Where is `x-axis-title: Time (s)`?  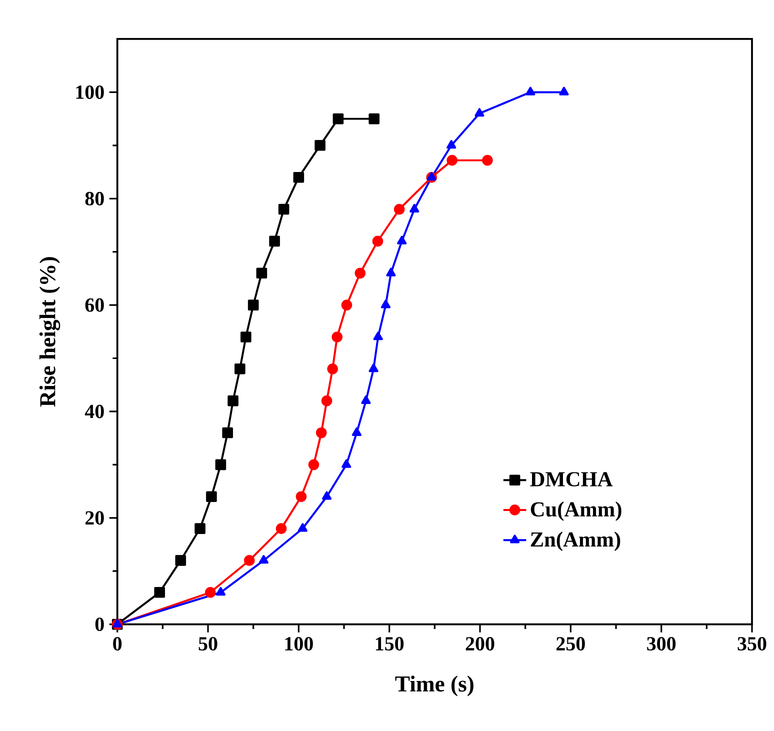
x-axis-title: Time (s) is located at coordinates (434, 686).